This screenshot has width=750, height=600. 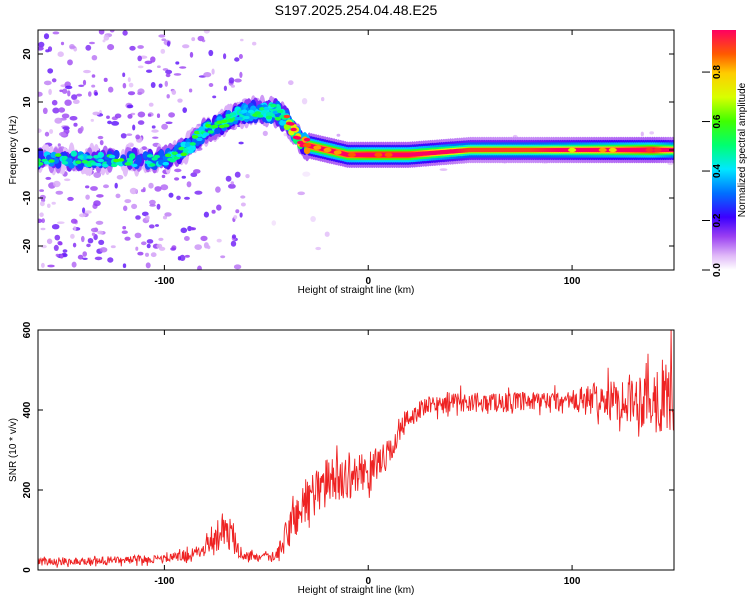 I want to click on figure-title: S197.2025.254.04.48.E25, so click(x=356, y=10).